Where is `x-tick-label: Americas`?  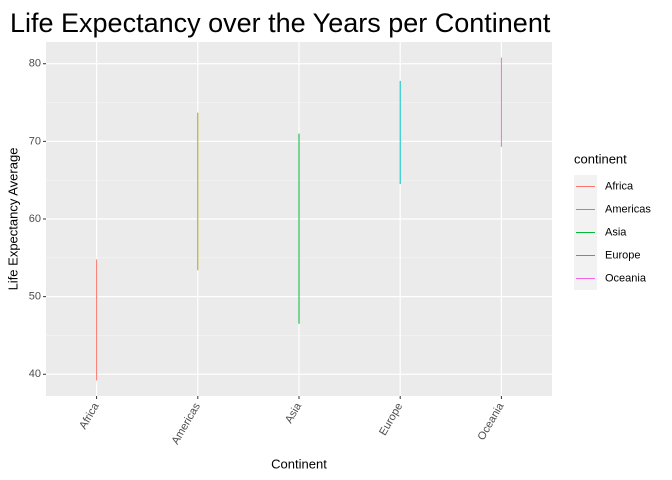 x-tick-label: Americas is located at coordinates (187, 424).